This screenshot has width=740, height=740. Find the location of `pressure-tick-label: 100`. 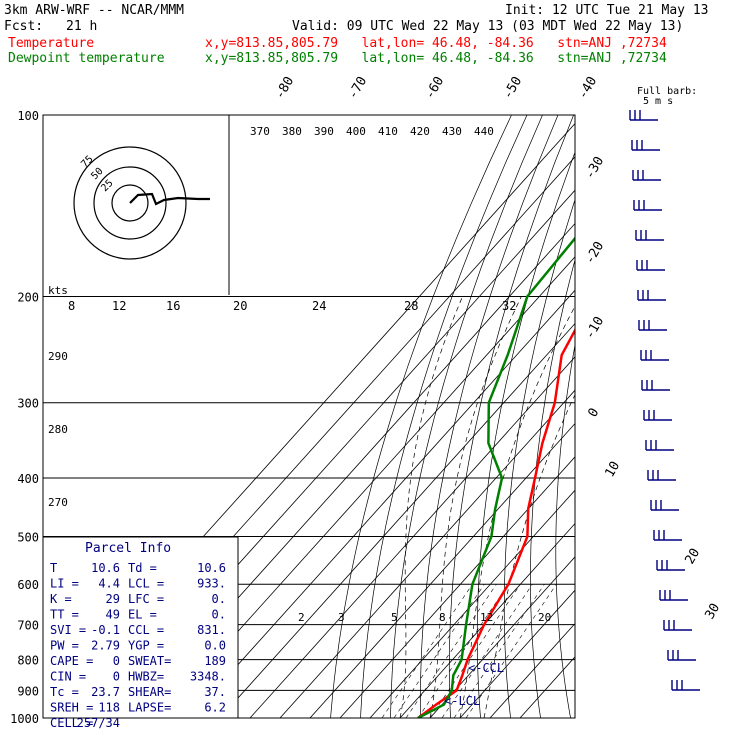

pressure-tick-label: 100 is located at coordinates (28, 116).